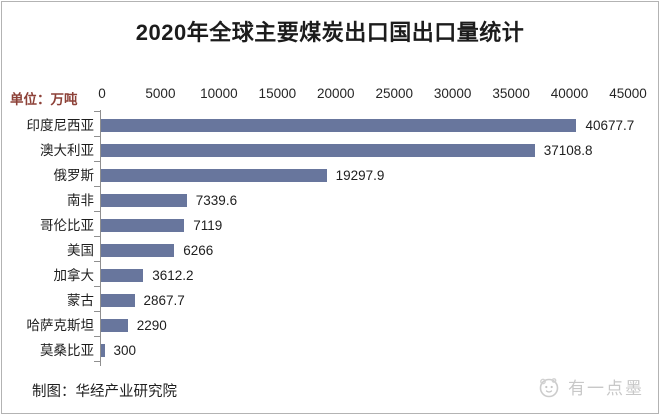 The image size is (660, 415). Describe the element at coordinates (60, 125) in the screenshot. I see `category-label: 印度尼西亚` at that location.